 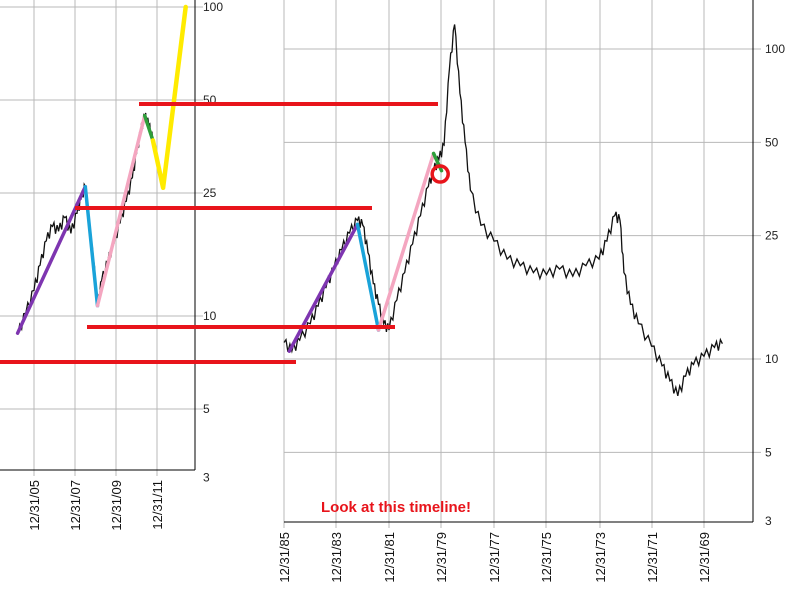 What do you see at coordinates (96, 505) in the screenshot?
I see `left-x-tick-labels: 12/31/05 12/31/07 12/31/09 12/31/11` at bounding box center [96, 505].